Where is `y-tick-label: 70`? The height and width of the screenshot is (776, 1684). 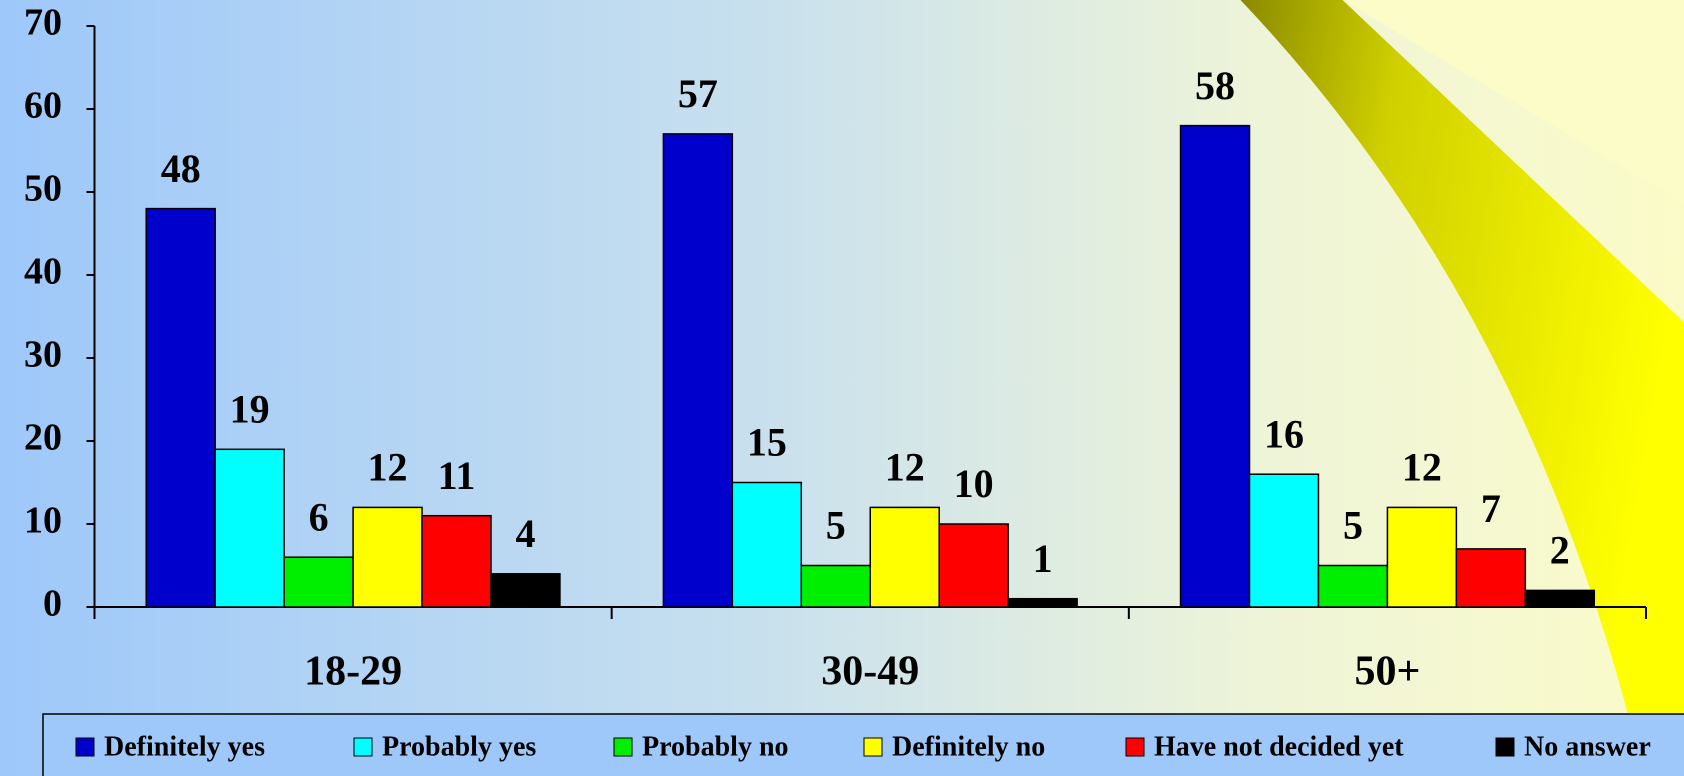
y-tick-label: 70 is located at coordinates (43, 23).